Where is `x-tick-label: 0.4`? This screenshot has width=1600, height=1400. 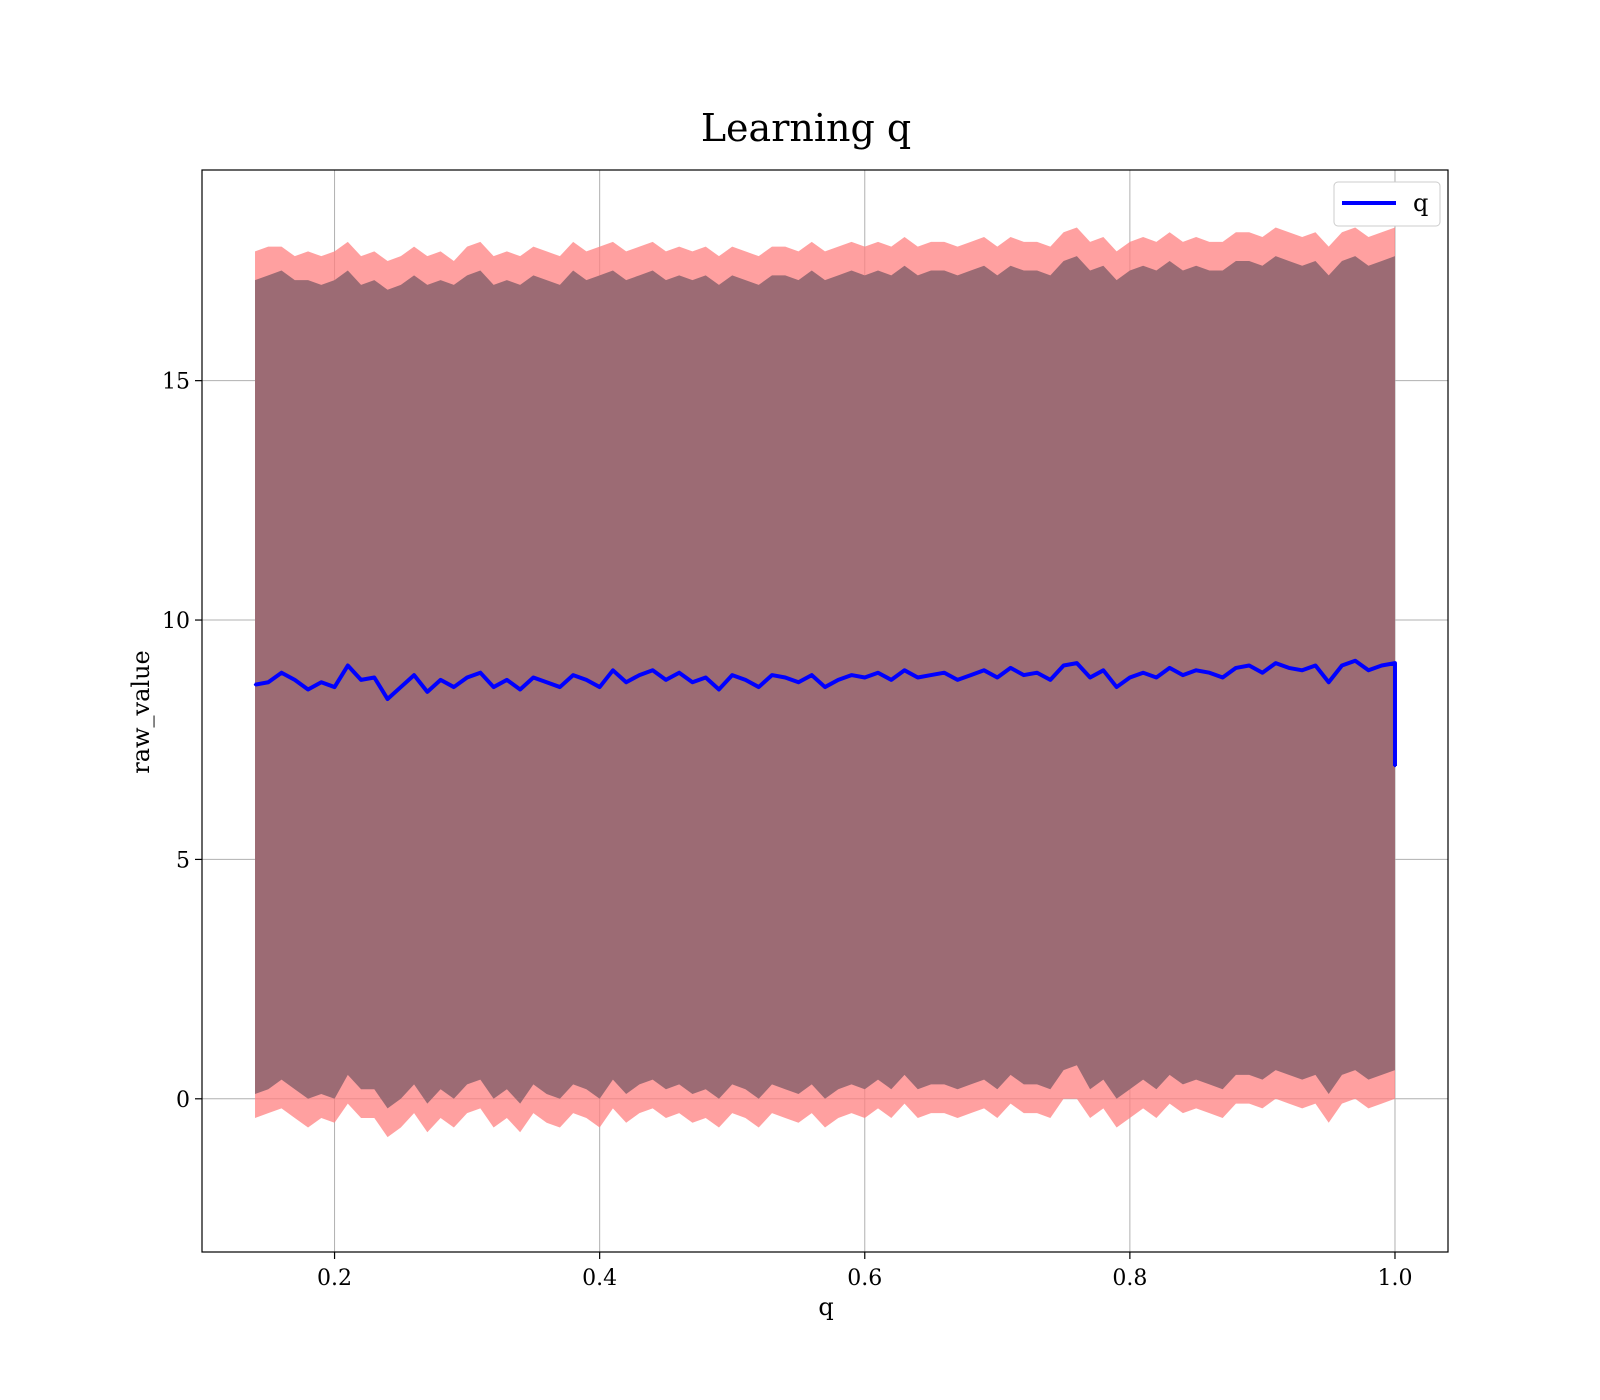 x-tick-label: 0.4 is located at coordinates (599, 1278).